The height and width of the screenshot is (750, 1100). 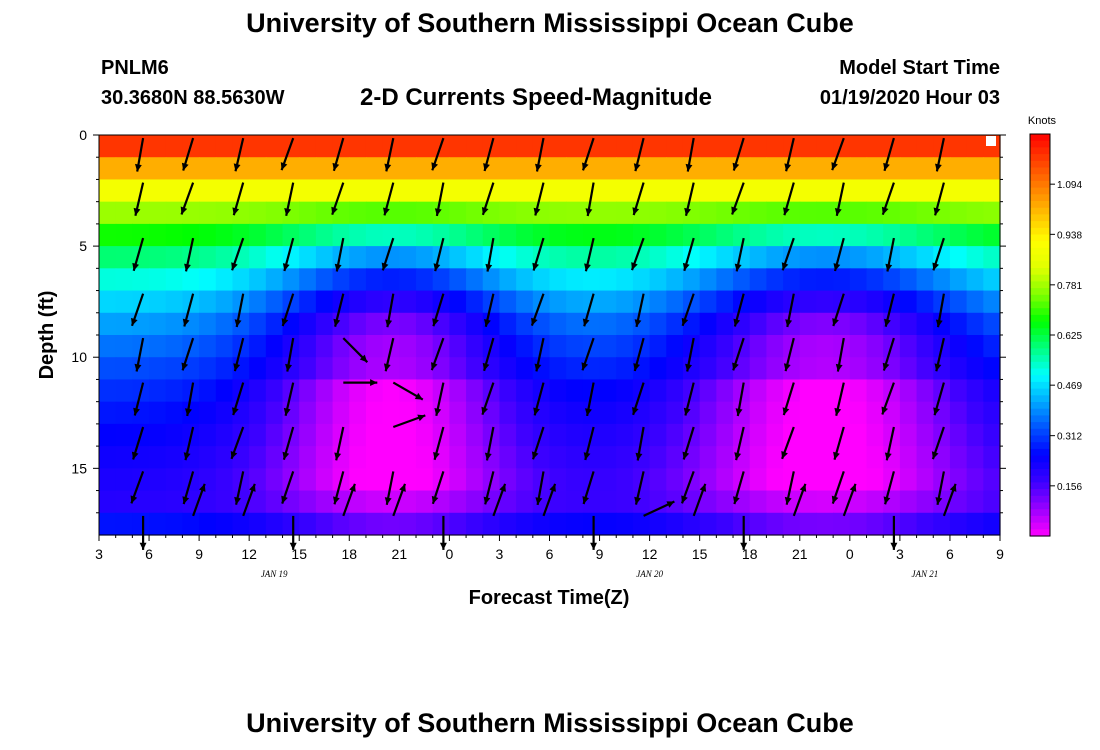 What do you see at coordinates (199, 554) in the screenshot?
I see `x-tick-label: 9` at bounding box center [199, 554].